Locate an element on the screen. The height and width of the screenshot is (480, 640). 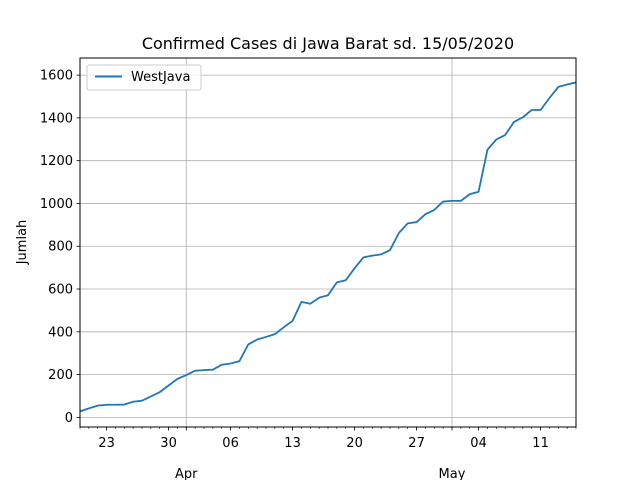
legend-label-westjava: WestJava is located at coordinates (160, 77).